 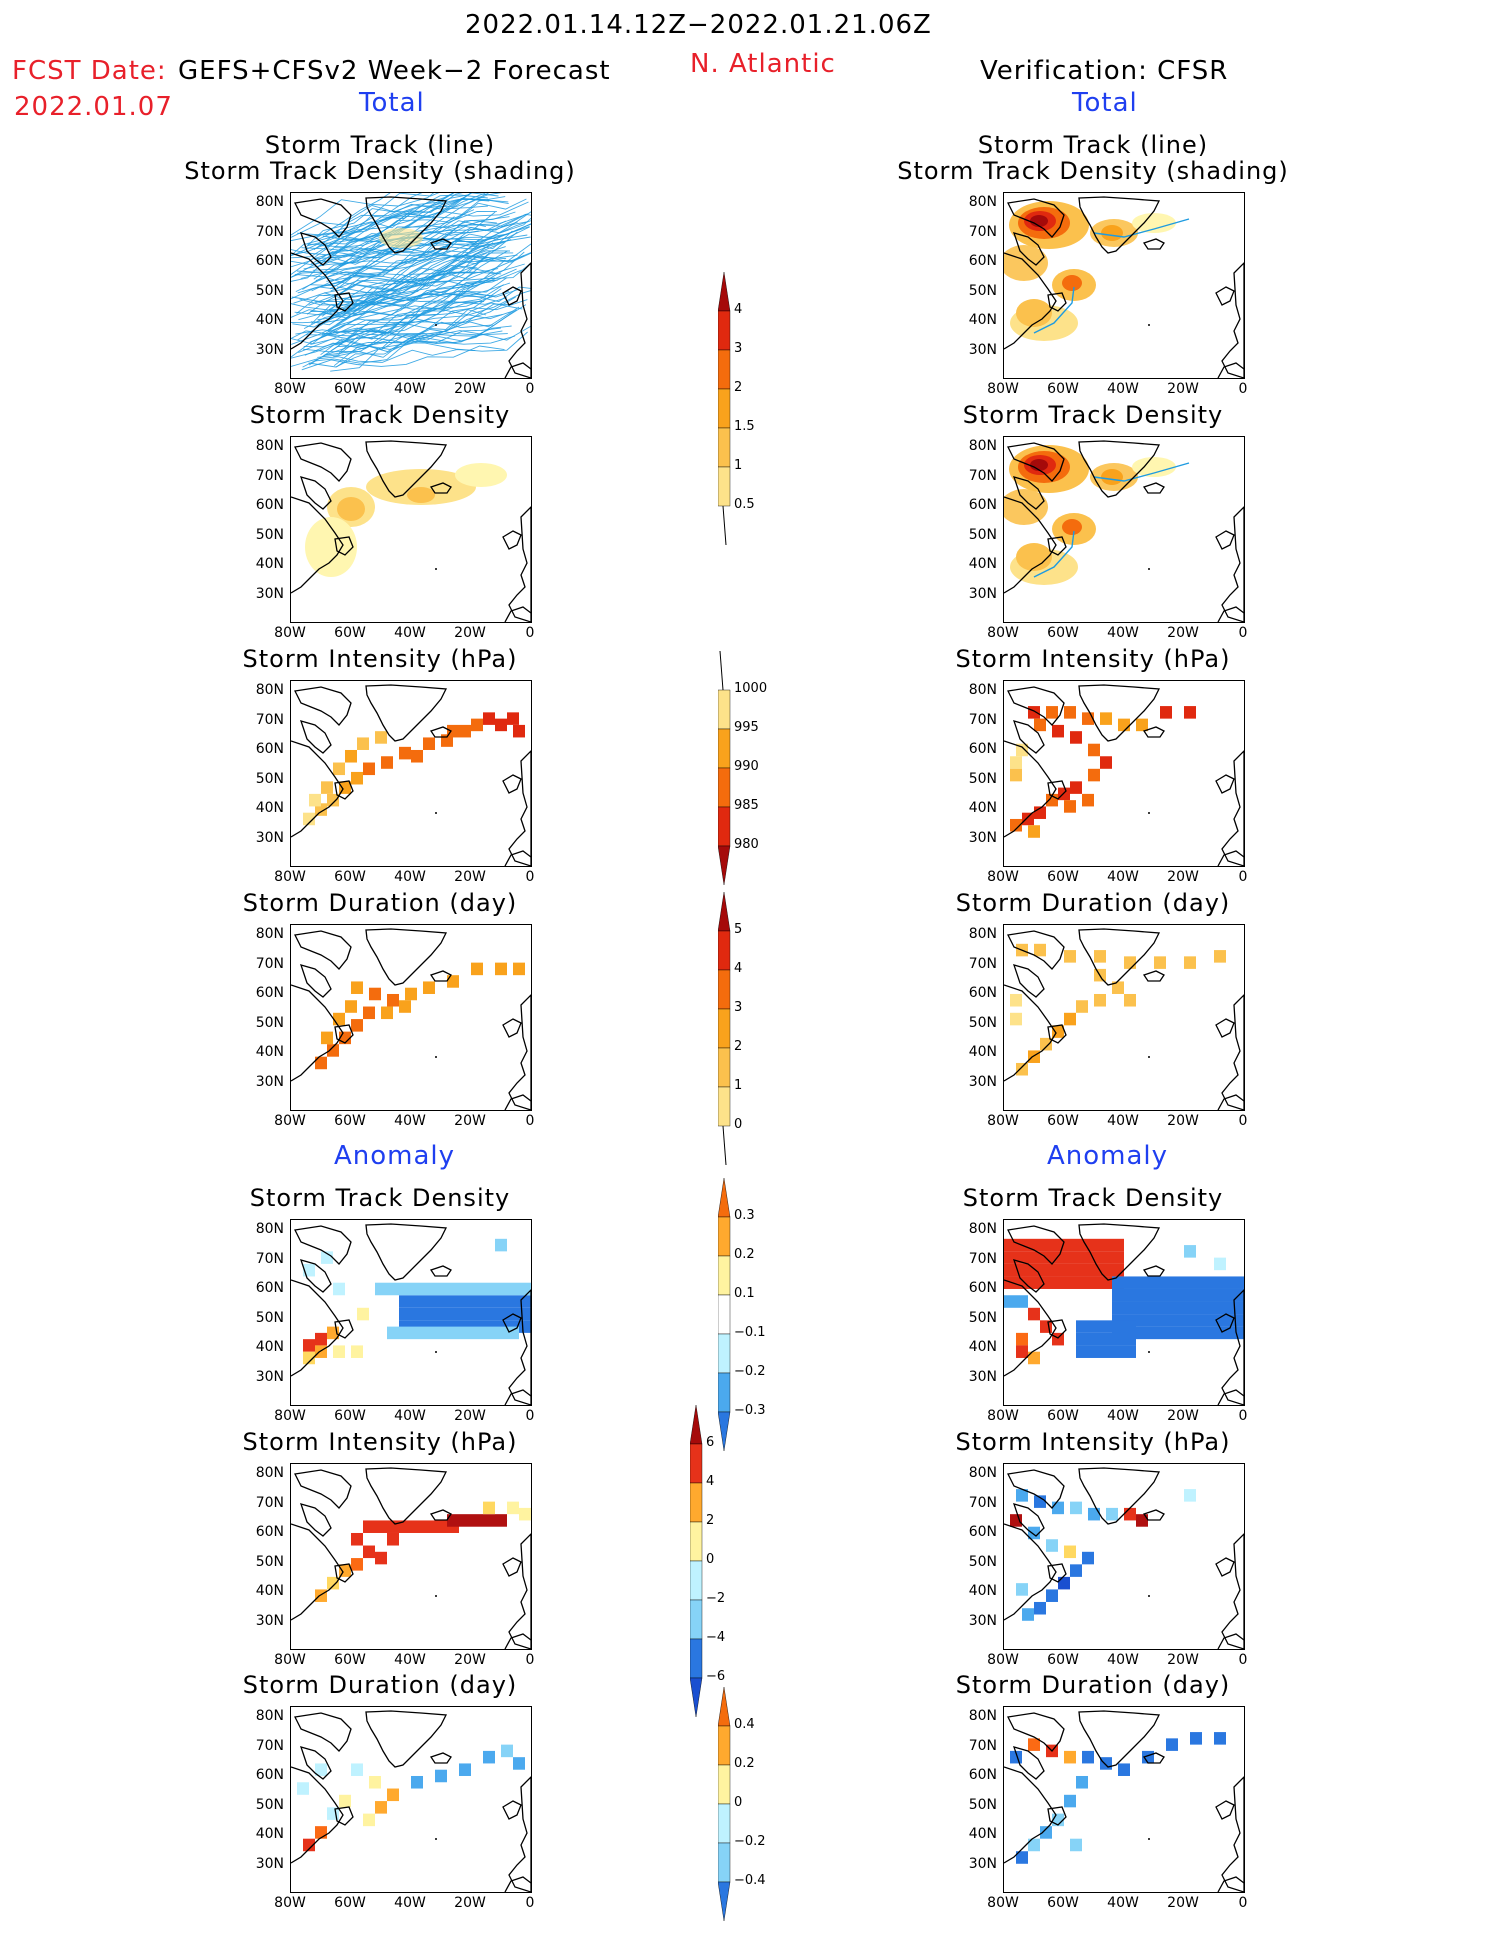 I want to click on map-left-anom-density-svg, so click(x=411, y=1314).